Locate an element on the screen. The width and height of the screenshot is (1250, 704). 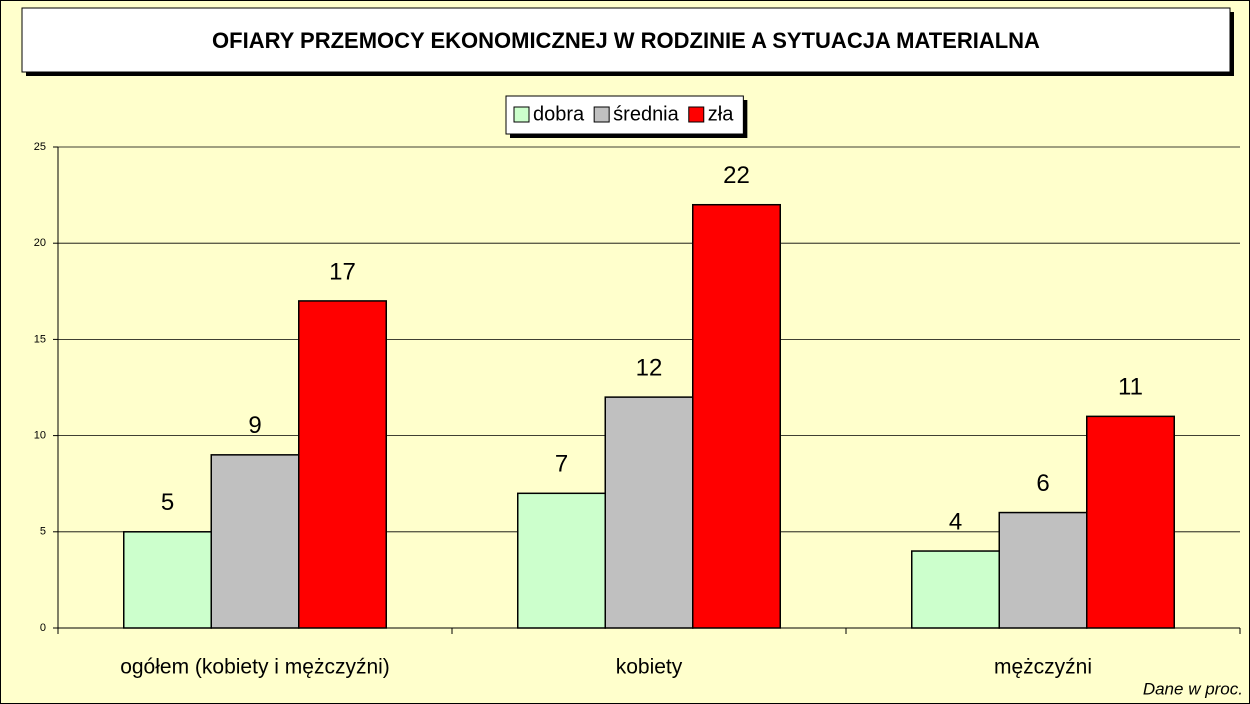
value-label: 12 is located at coordinates (649, 367).